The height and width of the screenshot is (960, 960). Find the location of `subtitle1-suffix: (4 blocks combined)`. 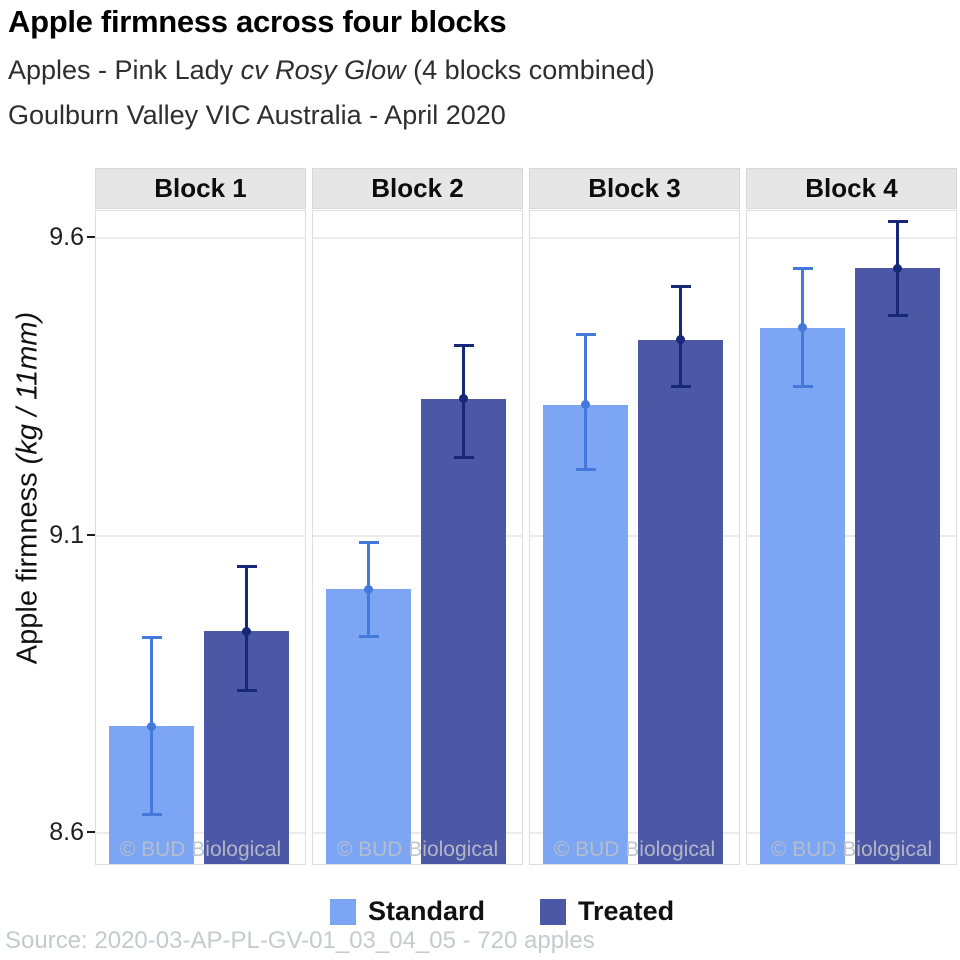

subtitle1-suffix: (4 blocks combined) is located at coordinates (530, 70).